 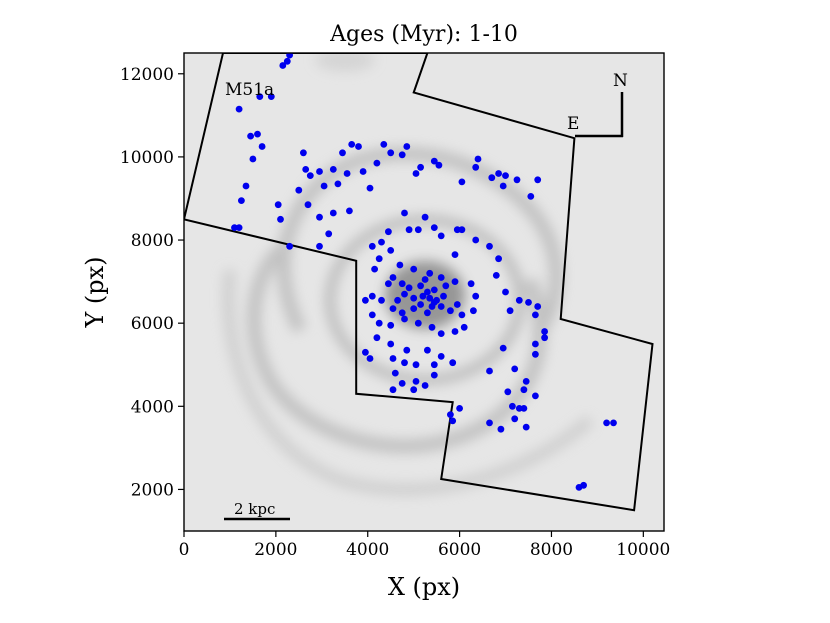 I want to click on y-tick-label: 2000, so click(x=152, y=490).